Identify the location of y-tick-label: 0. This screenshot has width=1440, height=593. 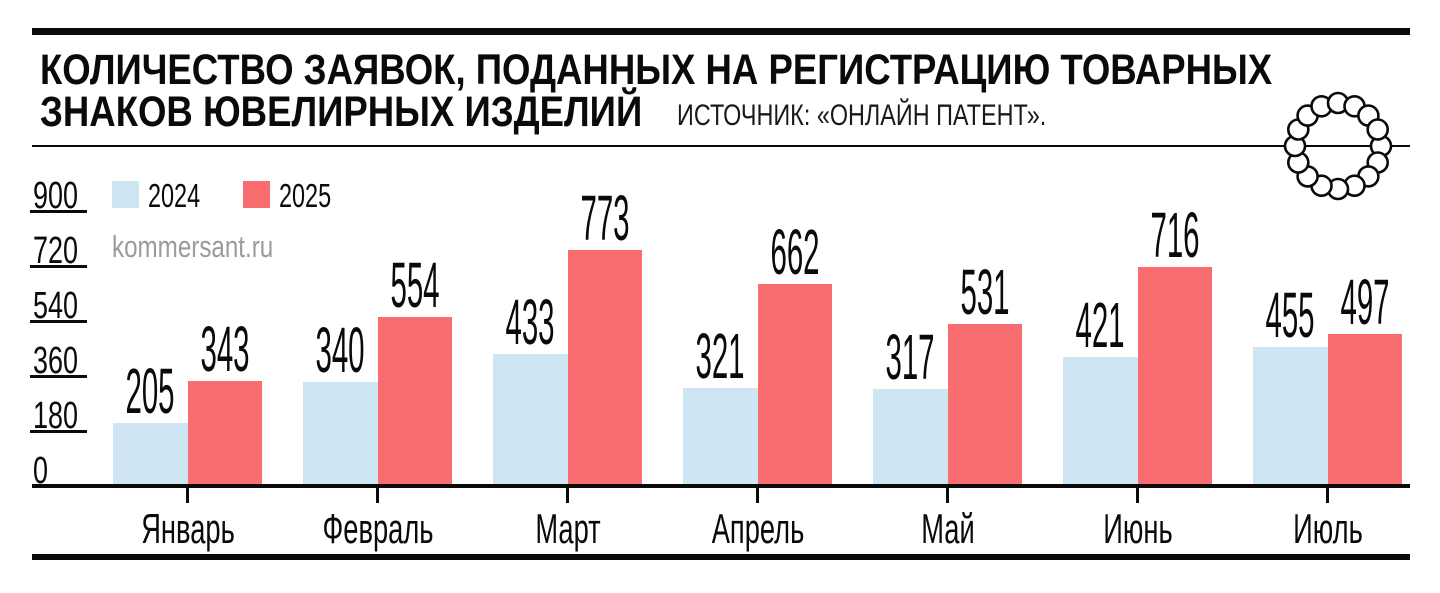
(41, 471).